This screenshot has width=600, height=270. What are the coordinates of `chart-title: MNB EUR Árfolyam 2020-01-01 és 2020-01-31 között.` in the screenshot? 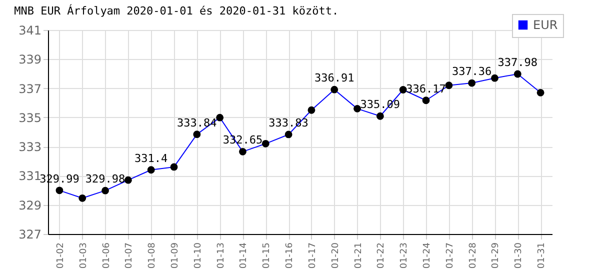 It's located at (176, 11).